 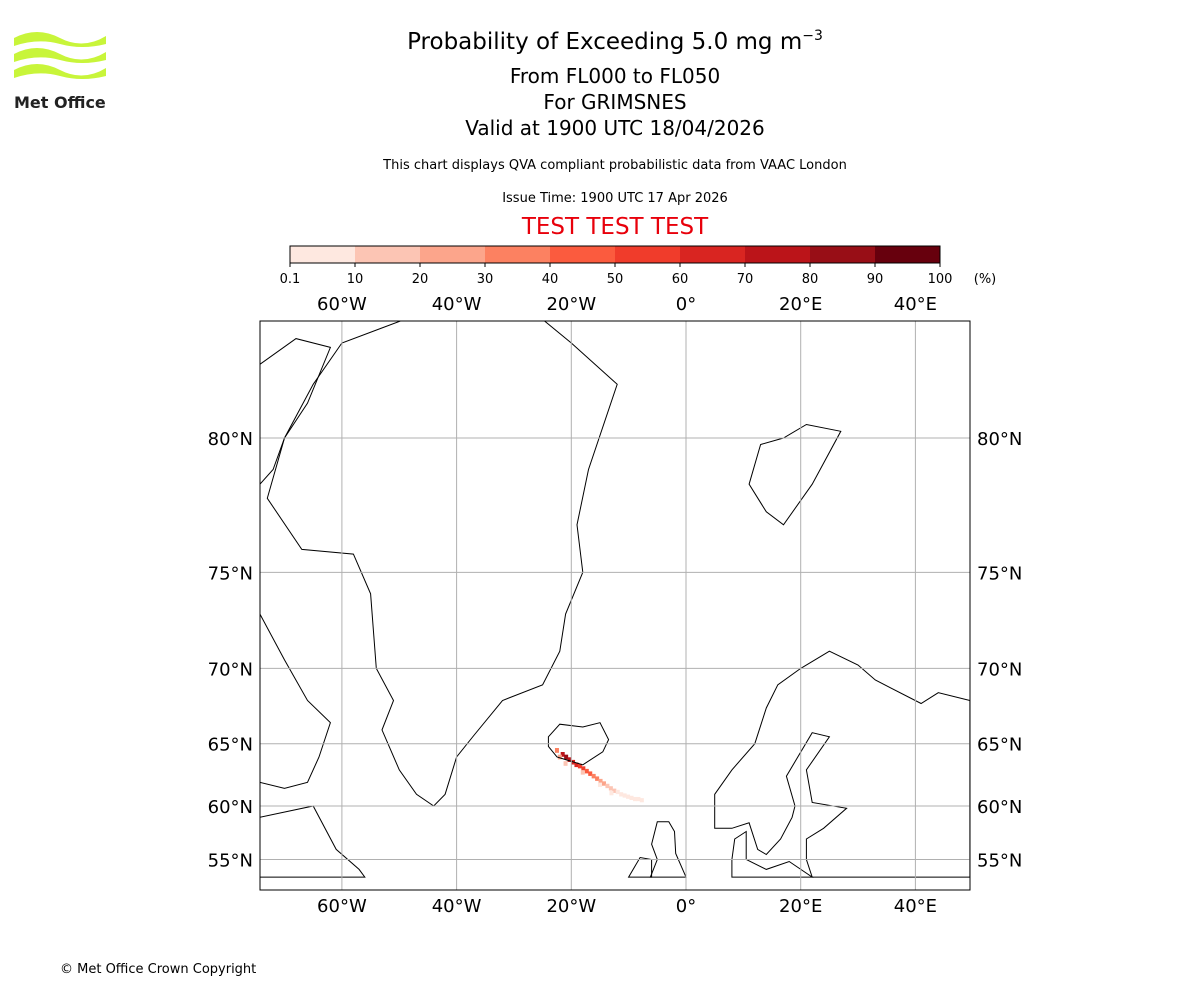 I want to click on lat-label-right: 65°N, so click(x=999, y=745).